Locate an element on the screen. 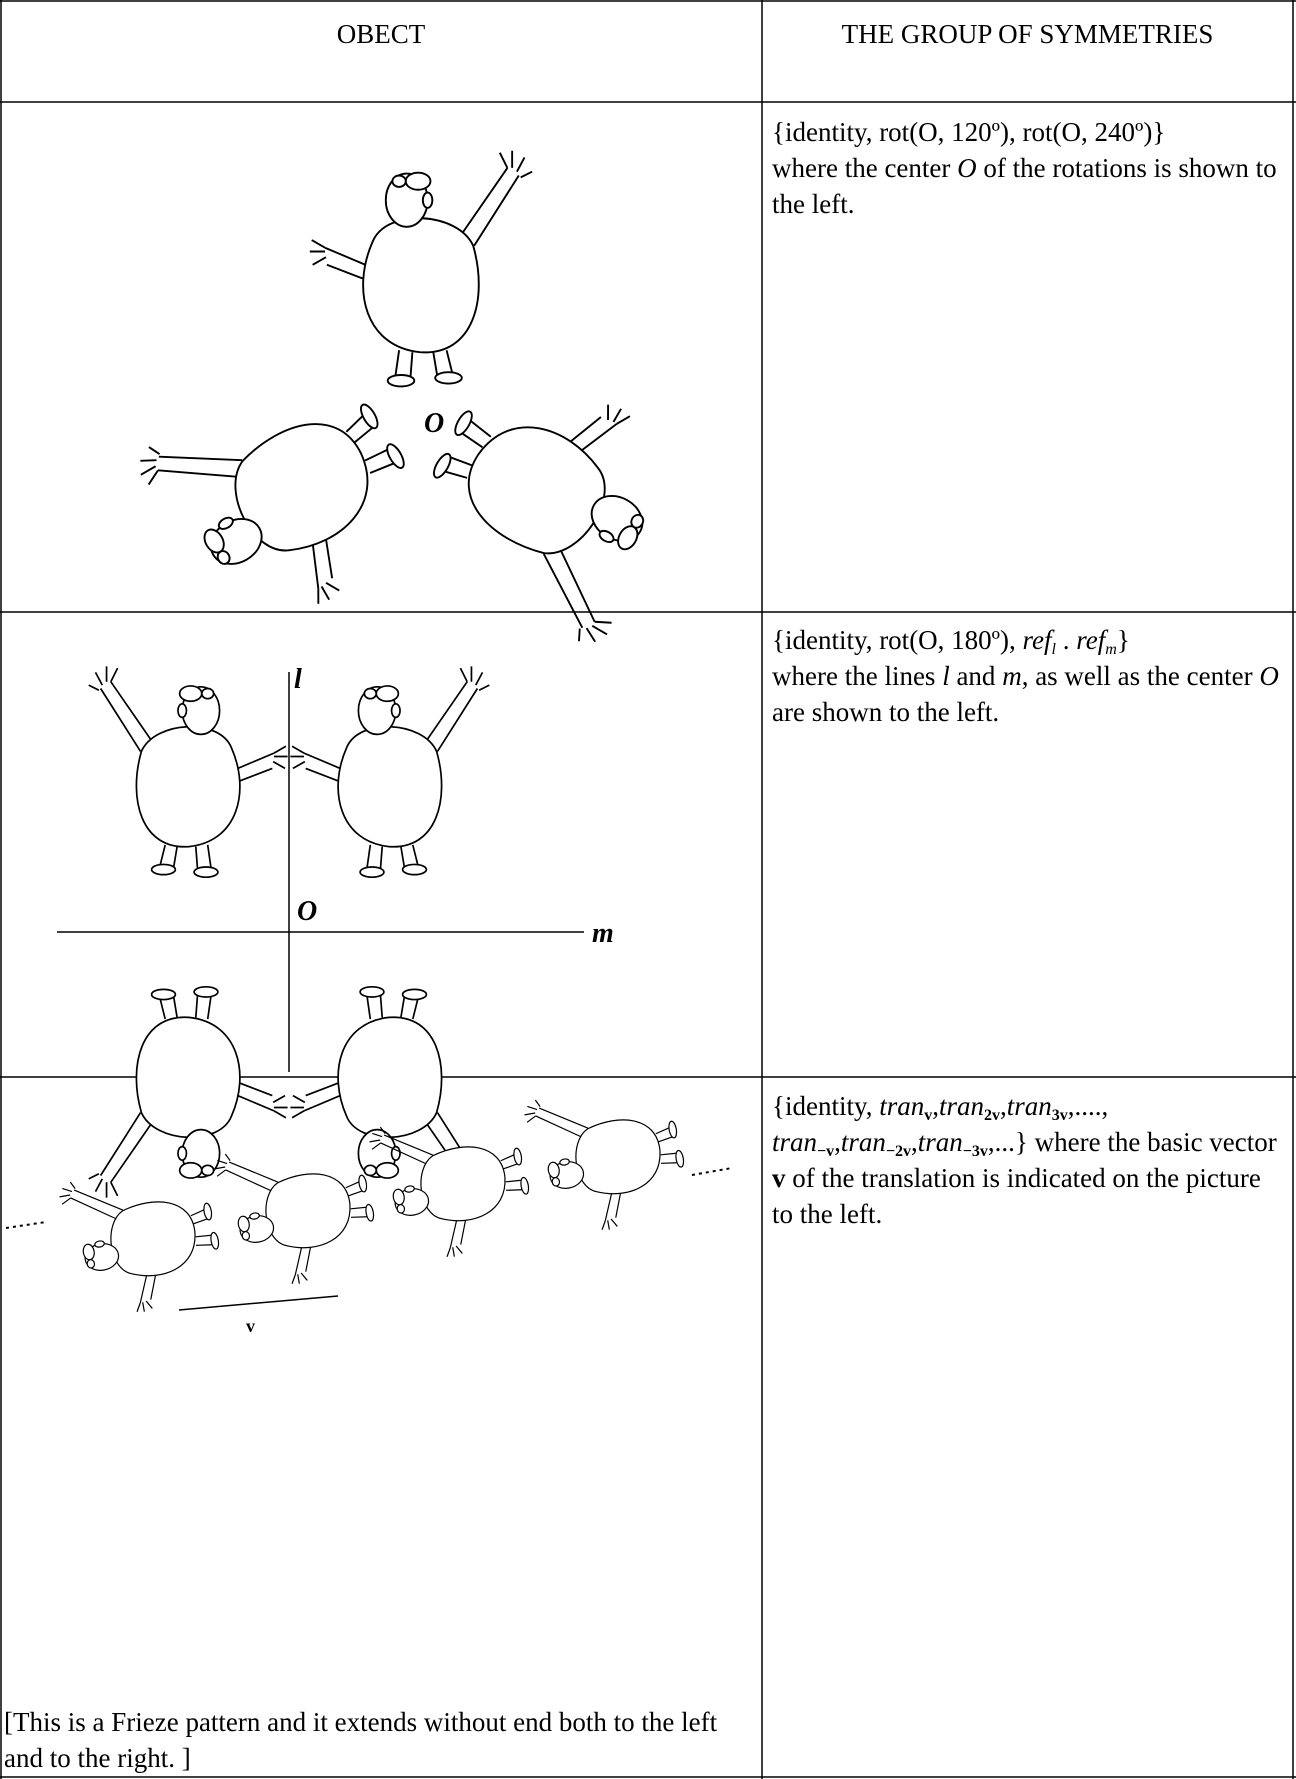  text: and is located at coordinates (976, 676).